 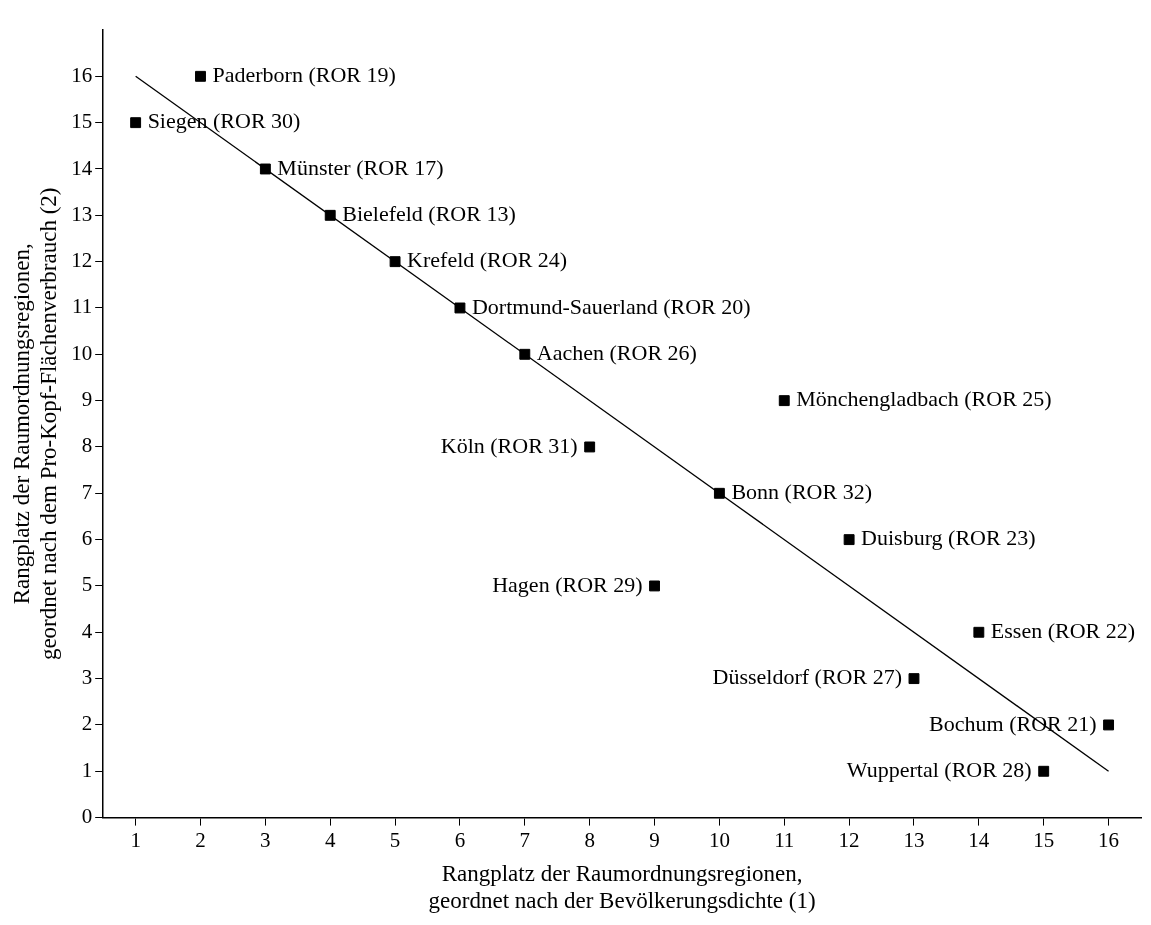 What do you see at coordinates (304, 75) in the screenshot?
I see `annotation: Paderborn (ROR 19)` at bounding box center [304, 75].